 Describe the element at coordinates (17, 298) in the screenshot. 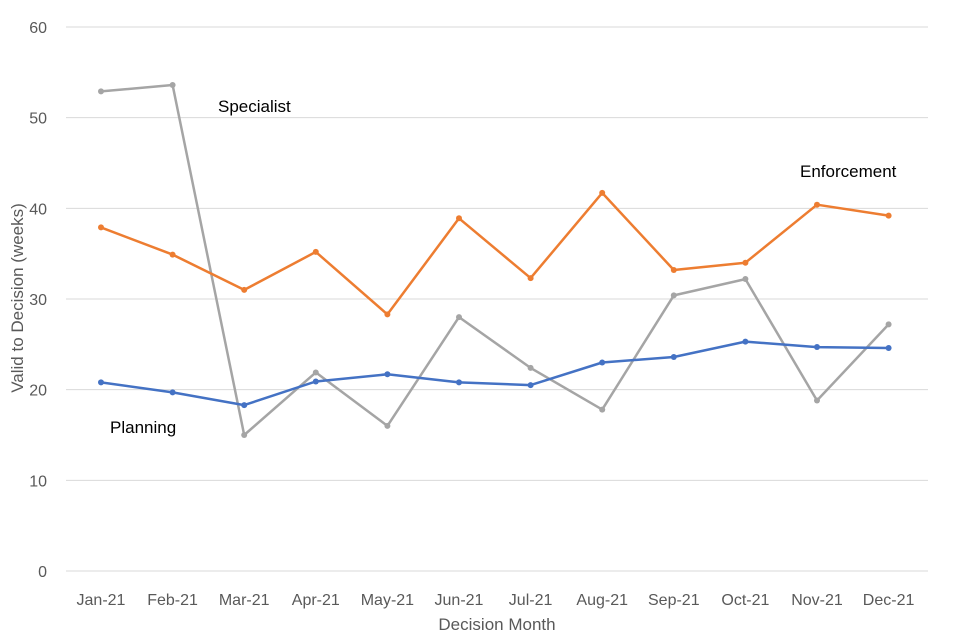

I see `y-axis-title: Valid to Decision (weeks)` at that location.